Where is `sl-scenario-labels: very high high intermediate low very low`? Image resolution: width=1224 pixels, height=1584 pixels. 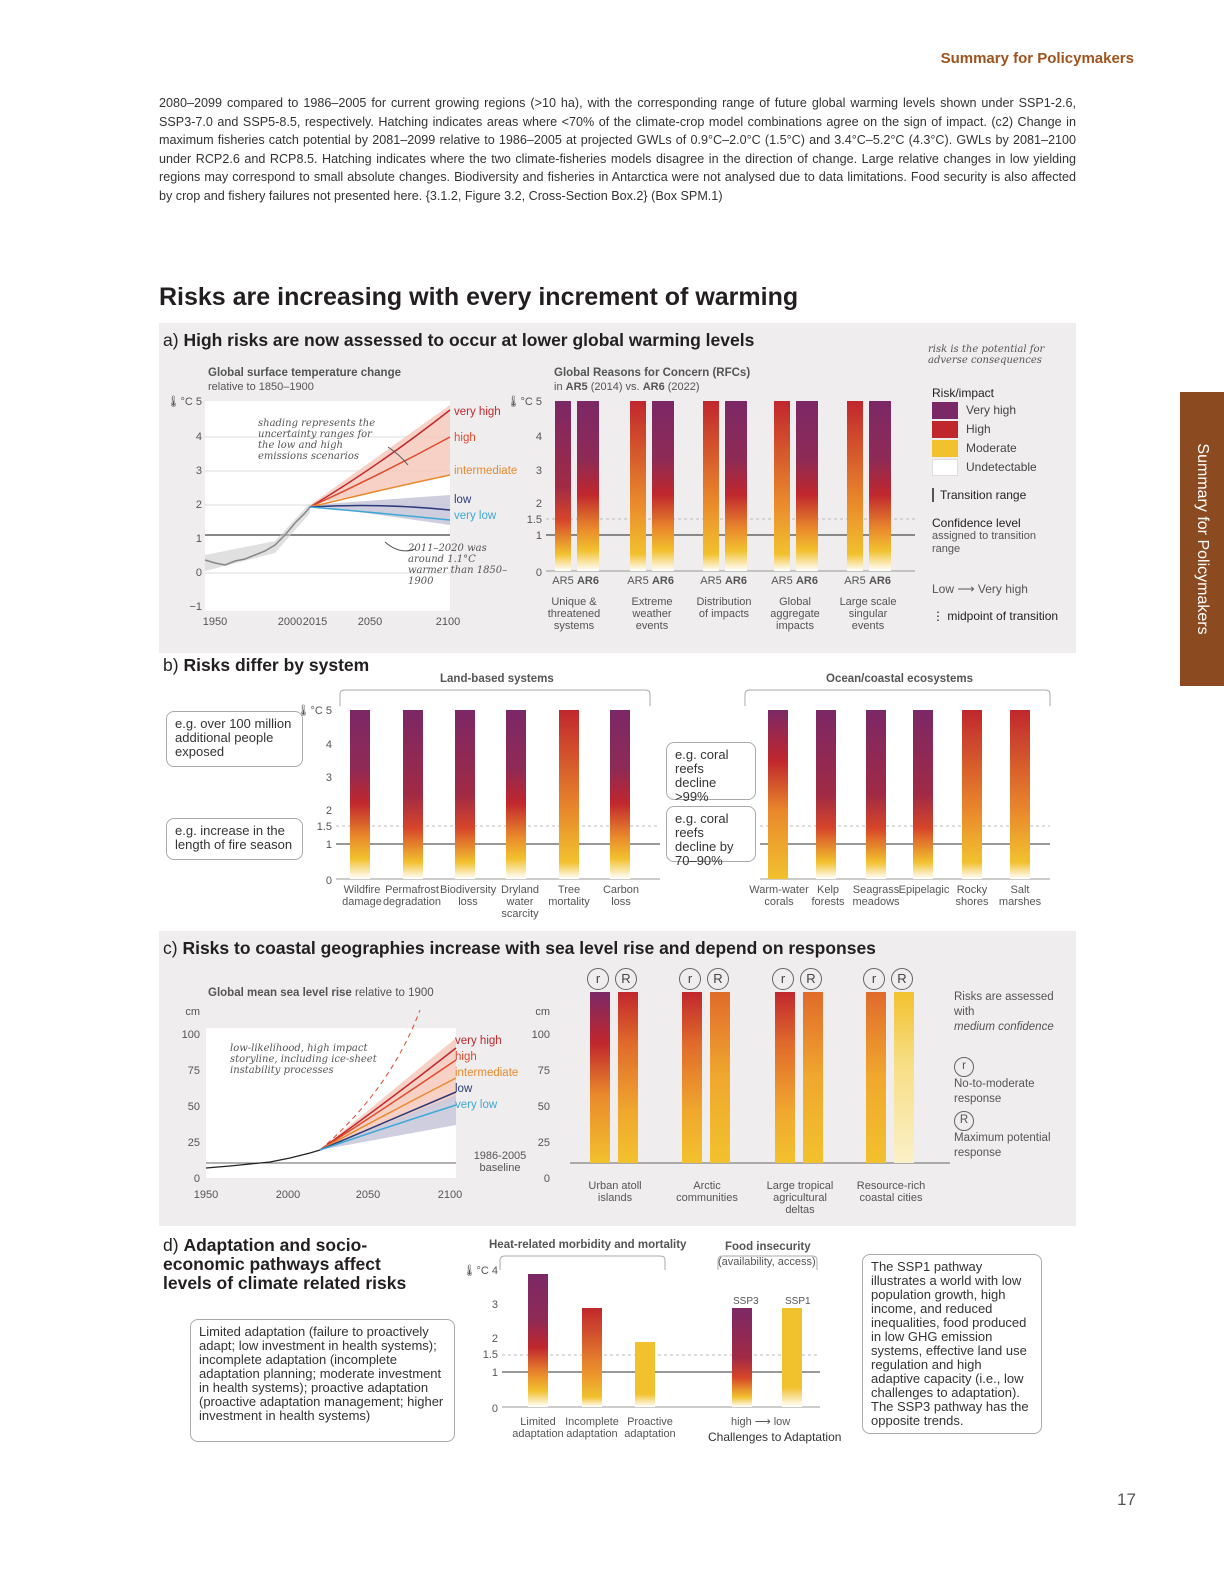 sl-scenario-labels: very high high intermediate low very low is located at coordinates (487, 1073).